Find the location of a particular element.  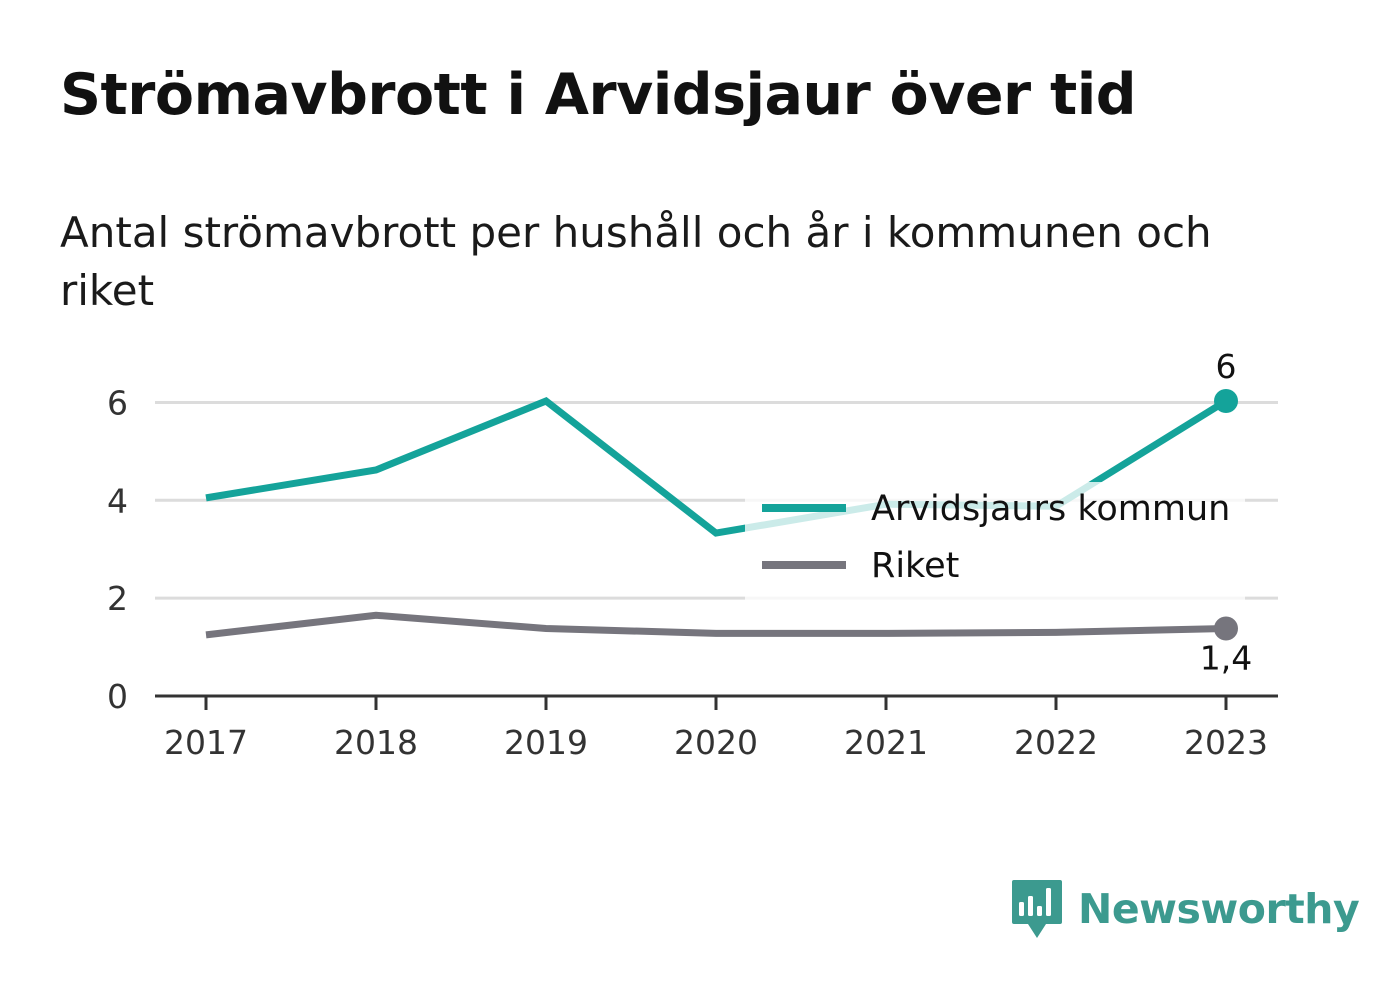

legend-label: Riket is located at coordinates (915, 566).